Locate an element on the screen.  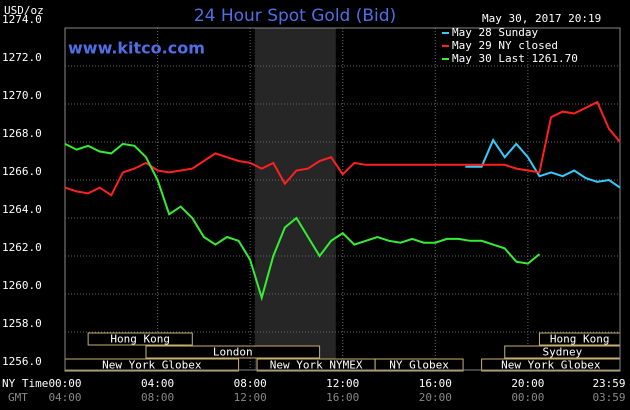
legend-label: May 28 Sunday is located at coordinates (495, 32).